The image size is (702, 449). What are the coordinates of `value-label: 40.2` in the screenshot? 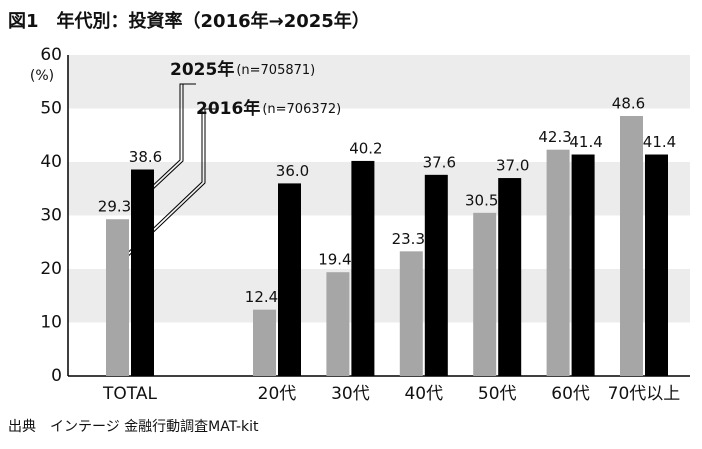 It's located at (365, 148).